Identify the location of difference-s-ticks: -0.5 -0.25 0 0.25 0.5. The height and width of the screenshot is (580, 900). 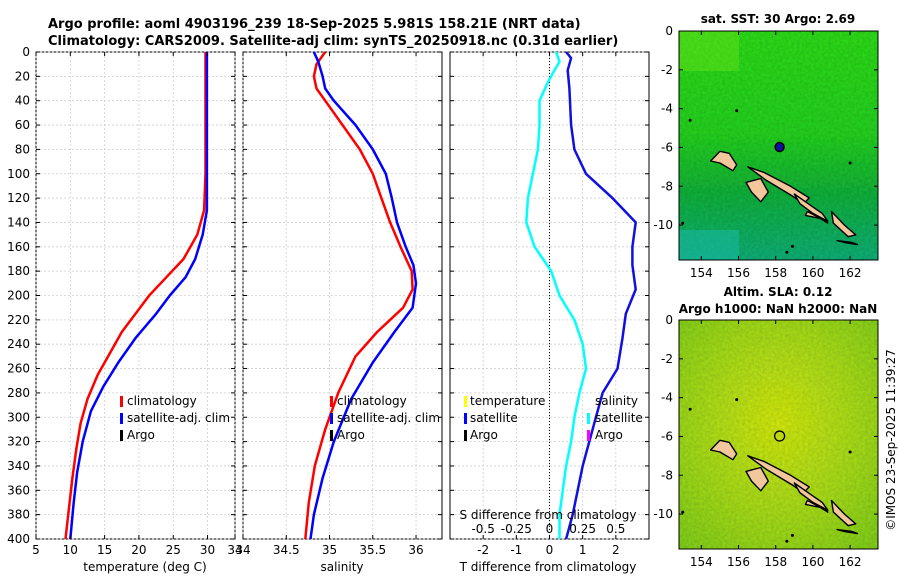
(548, 529).